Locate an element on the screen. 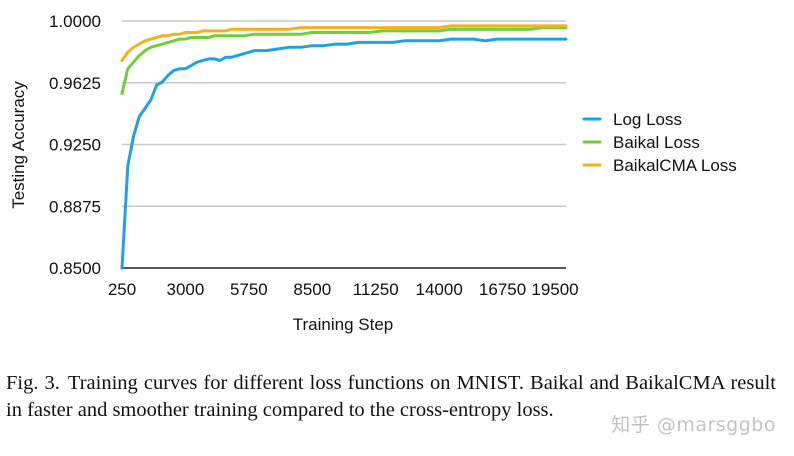  y-tick-label: 0.9250 is located at coordinates (75, 145).